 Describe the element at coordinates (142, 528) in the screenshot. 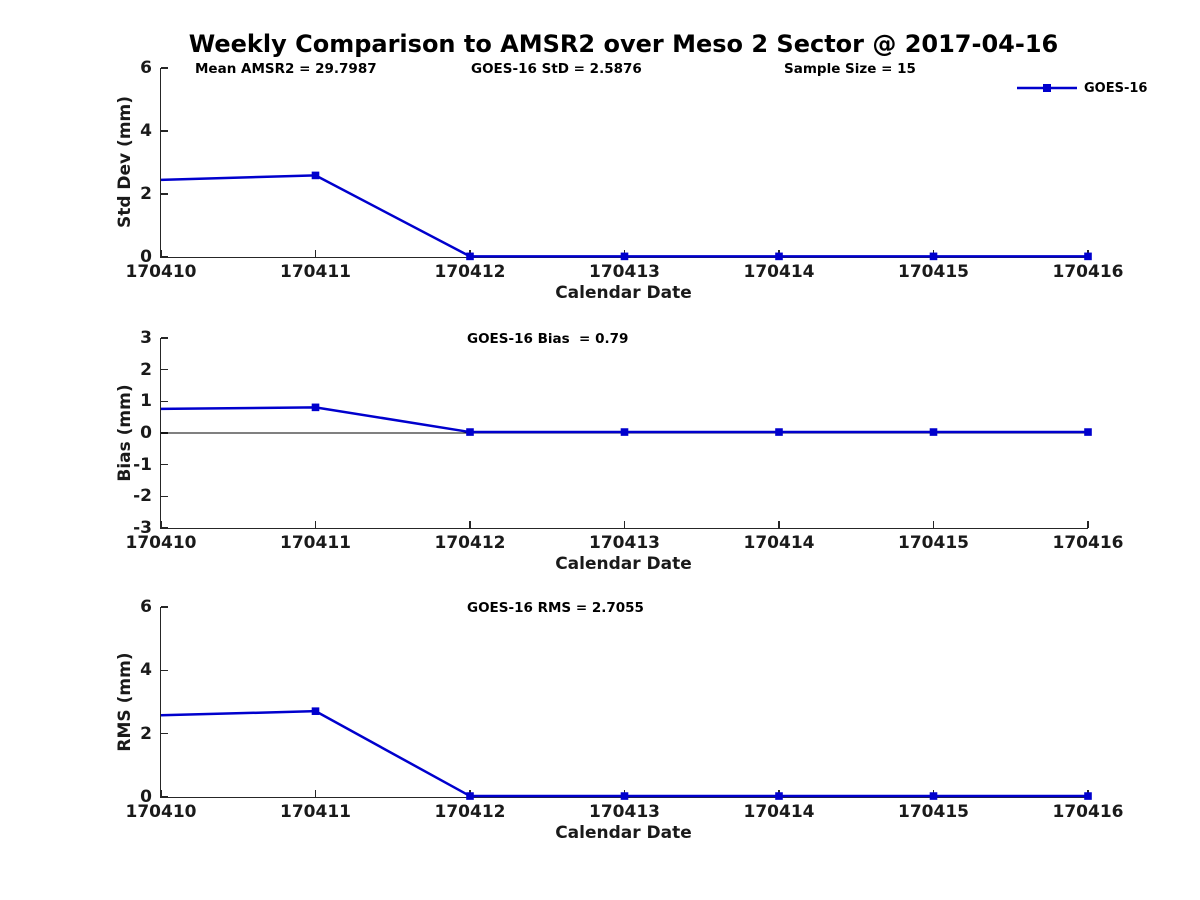

I see `y-tick-label: -3` at that location.